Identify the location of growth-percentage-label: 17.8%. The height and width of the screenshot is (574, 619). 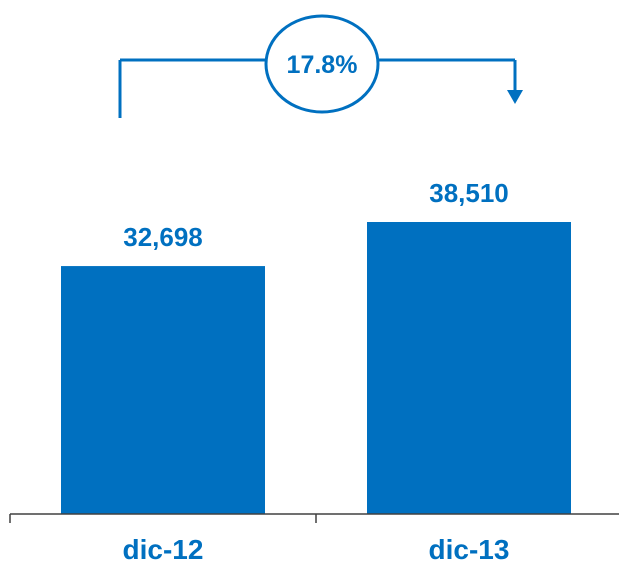
(322, 65).